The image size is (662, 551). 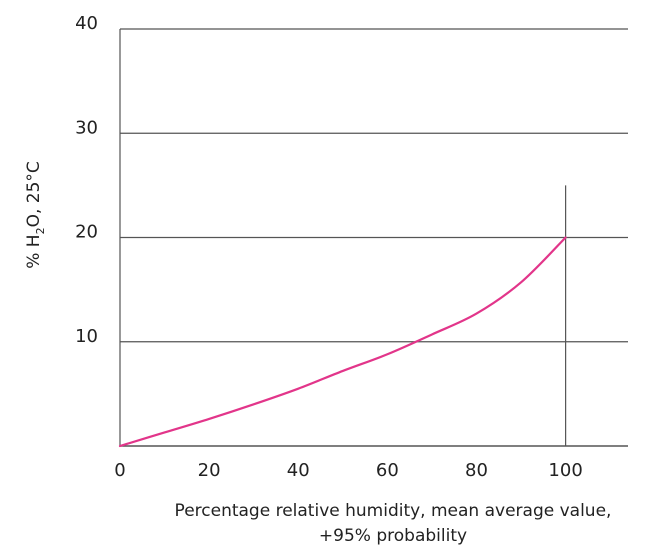 I want to click on x-tick-label-60: 60, so click(x=387, y=470).